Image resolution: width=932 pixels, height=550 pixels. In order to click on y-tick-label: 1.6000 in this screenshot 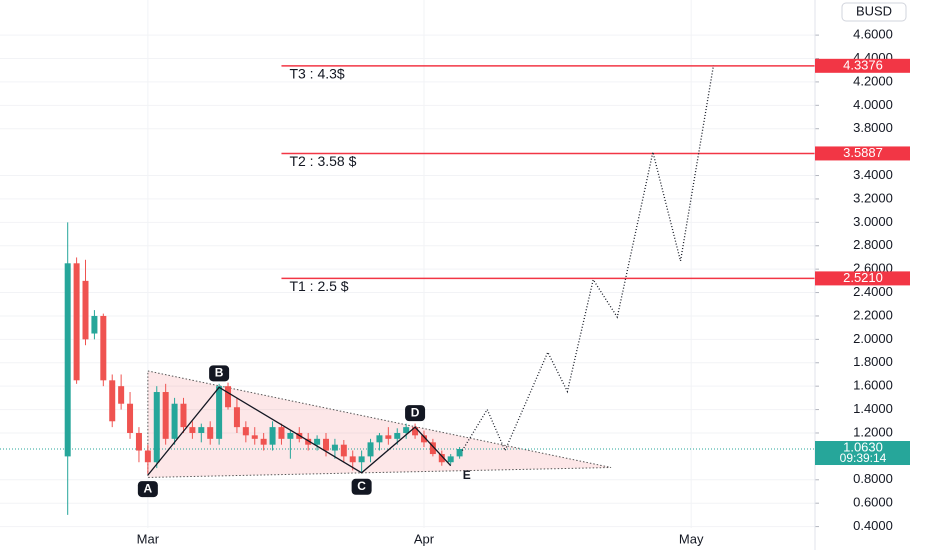, I will do `click(873, 385)`.